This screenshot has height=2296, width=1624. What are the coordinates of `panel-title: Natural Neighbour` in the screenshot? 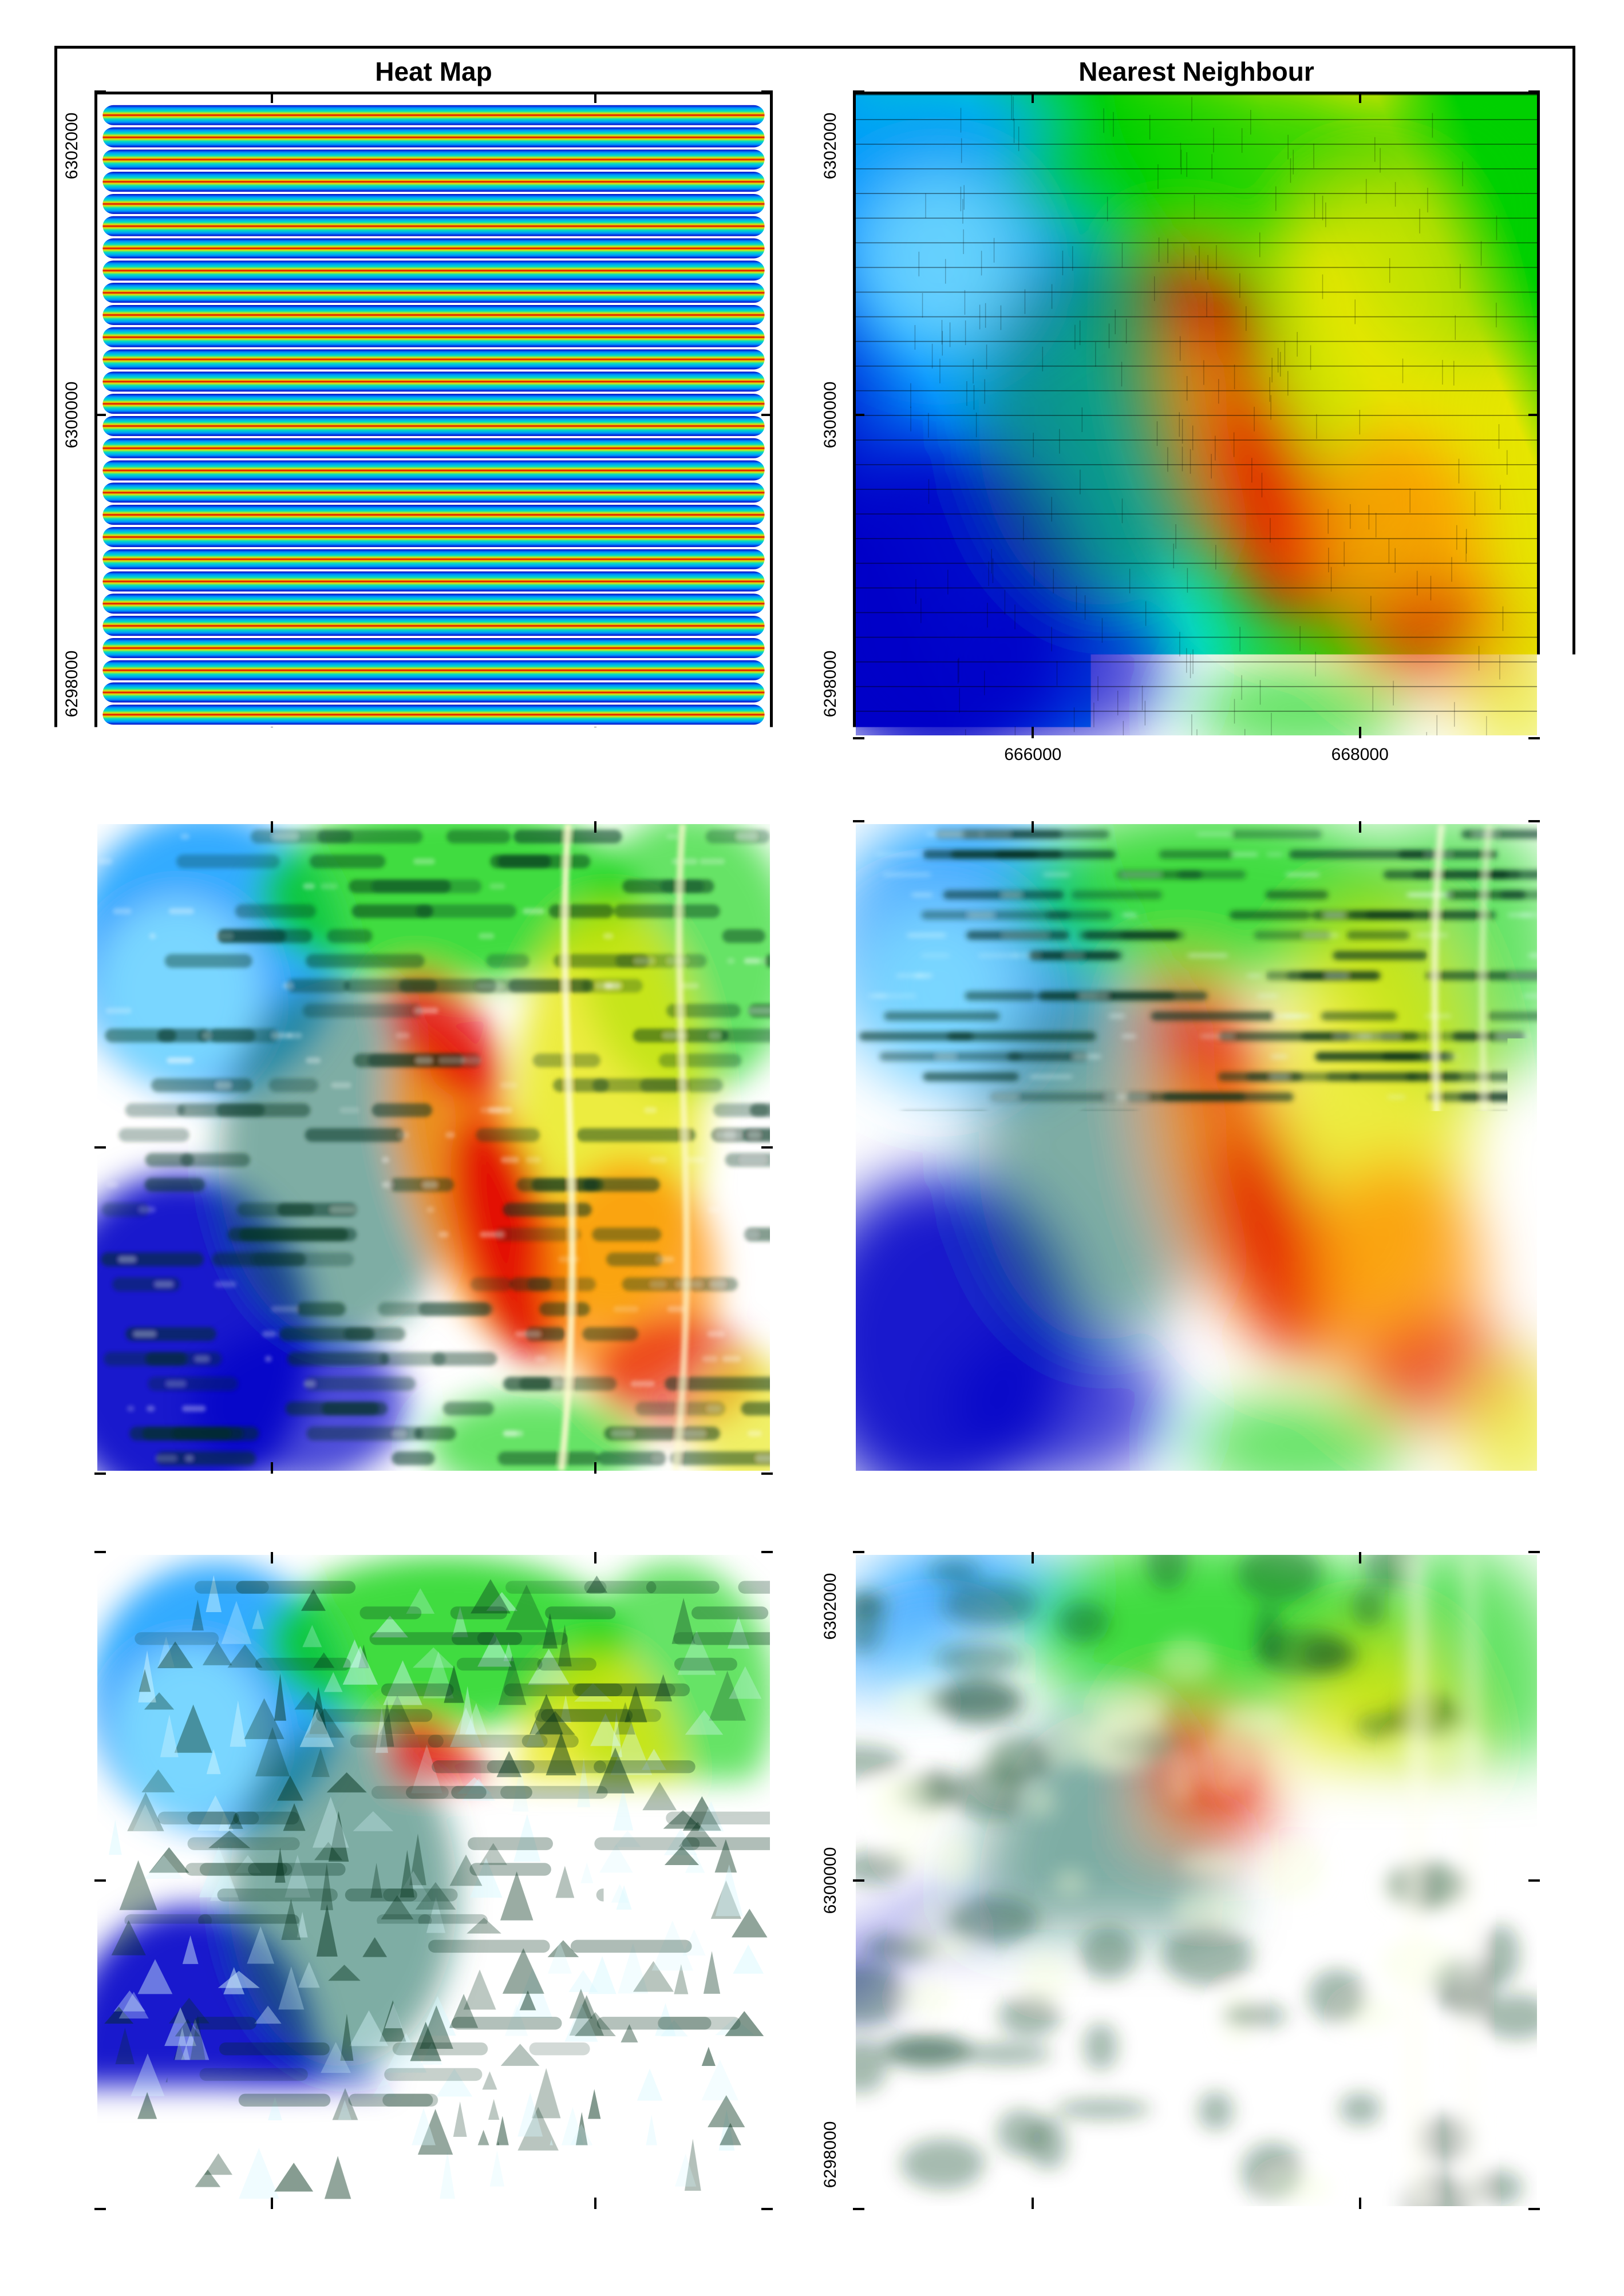 It's located at (433, 801).